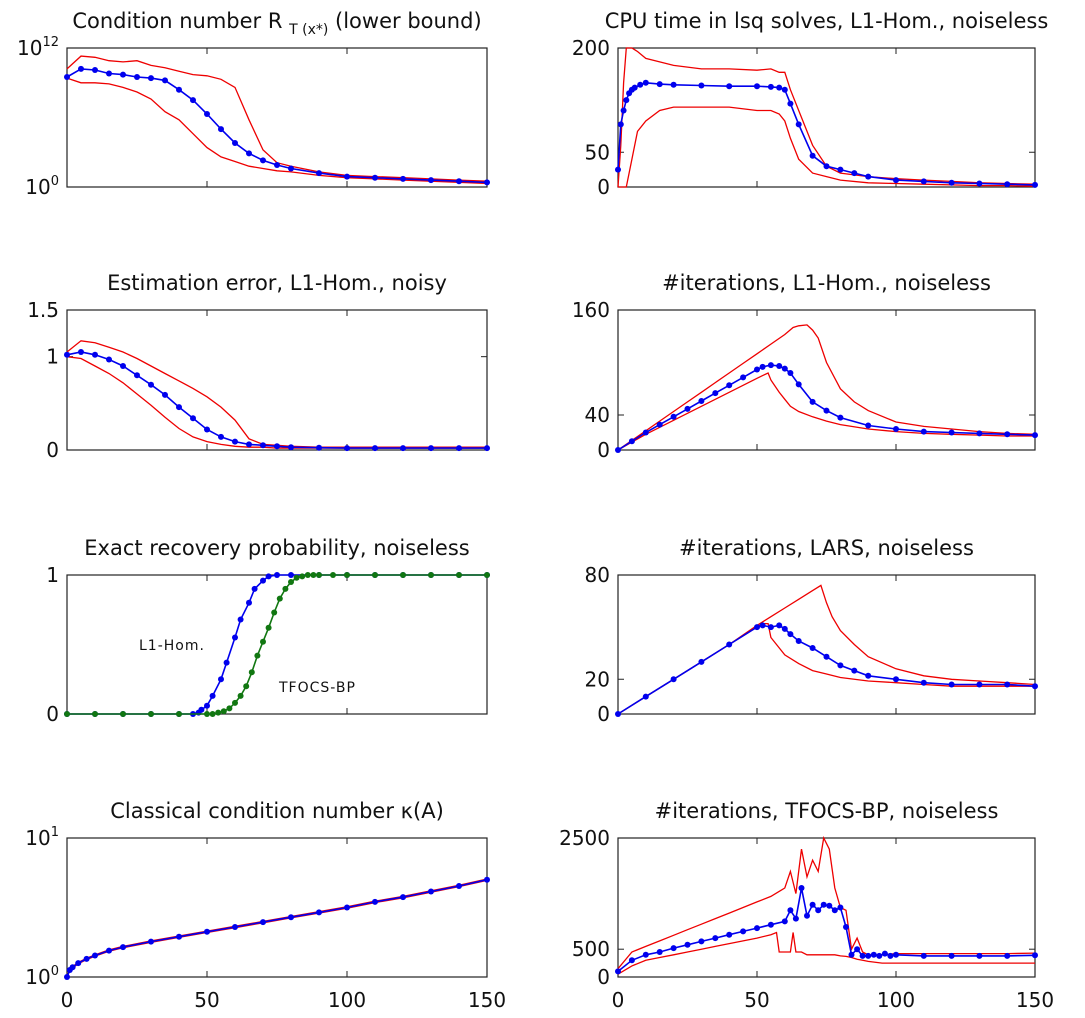 This screenshot has height=1018, width=1085. I want to click on y-tick-label: 500, so click(591, 949).